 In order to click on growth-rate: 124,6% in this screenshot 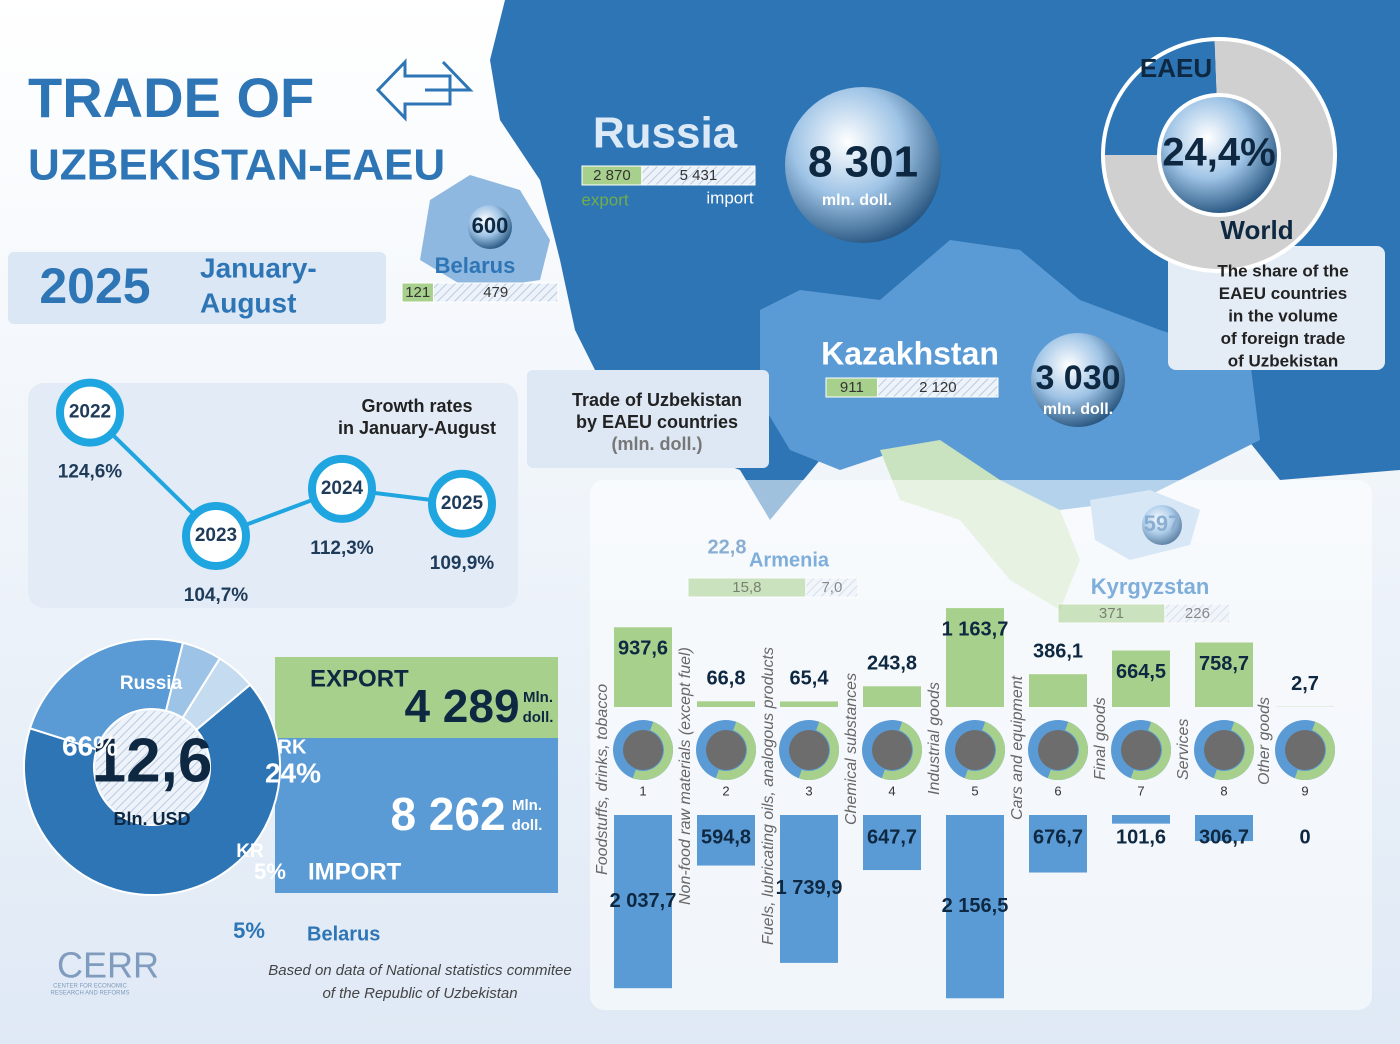, I will do `click(90, 472)`.